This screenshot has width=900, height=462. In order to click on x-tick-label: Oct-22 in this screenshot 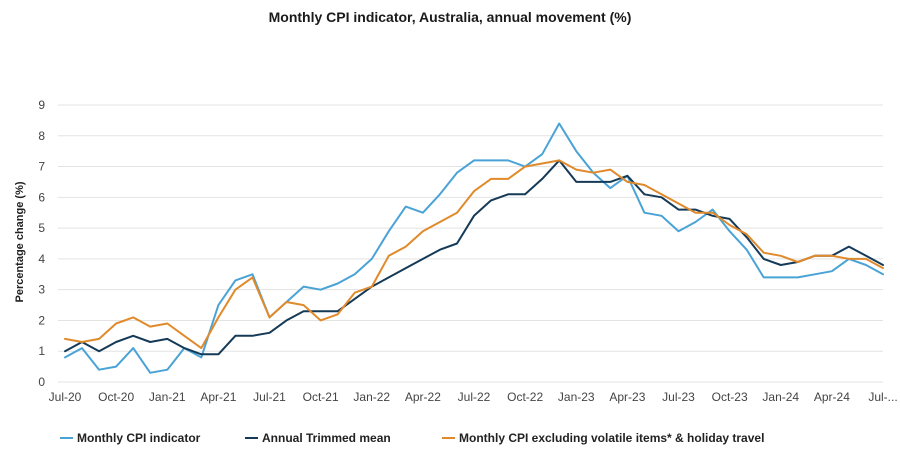, I will do `click(525, 397)`.